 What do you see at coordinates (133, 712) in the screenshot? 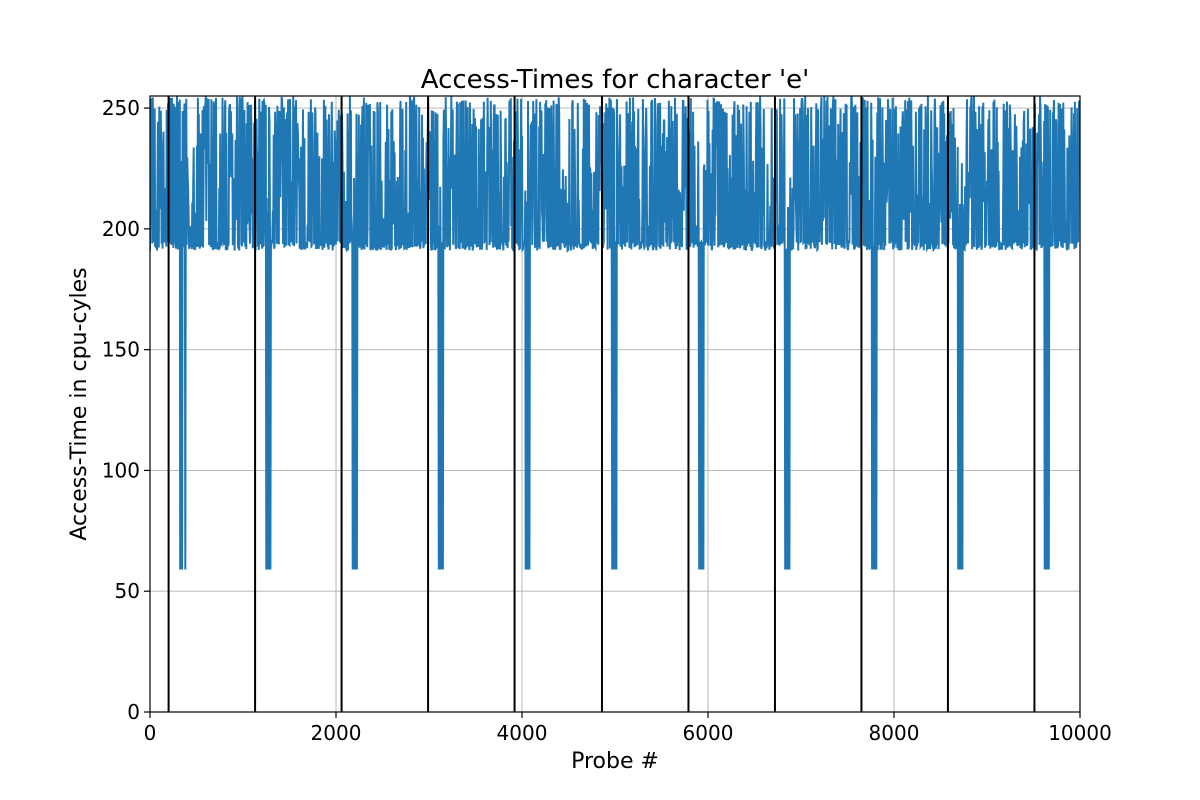
I see `y-tick-label: 0` at bounding box center [133, 712].